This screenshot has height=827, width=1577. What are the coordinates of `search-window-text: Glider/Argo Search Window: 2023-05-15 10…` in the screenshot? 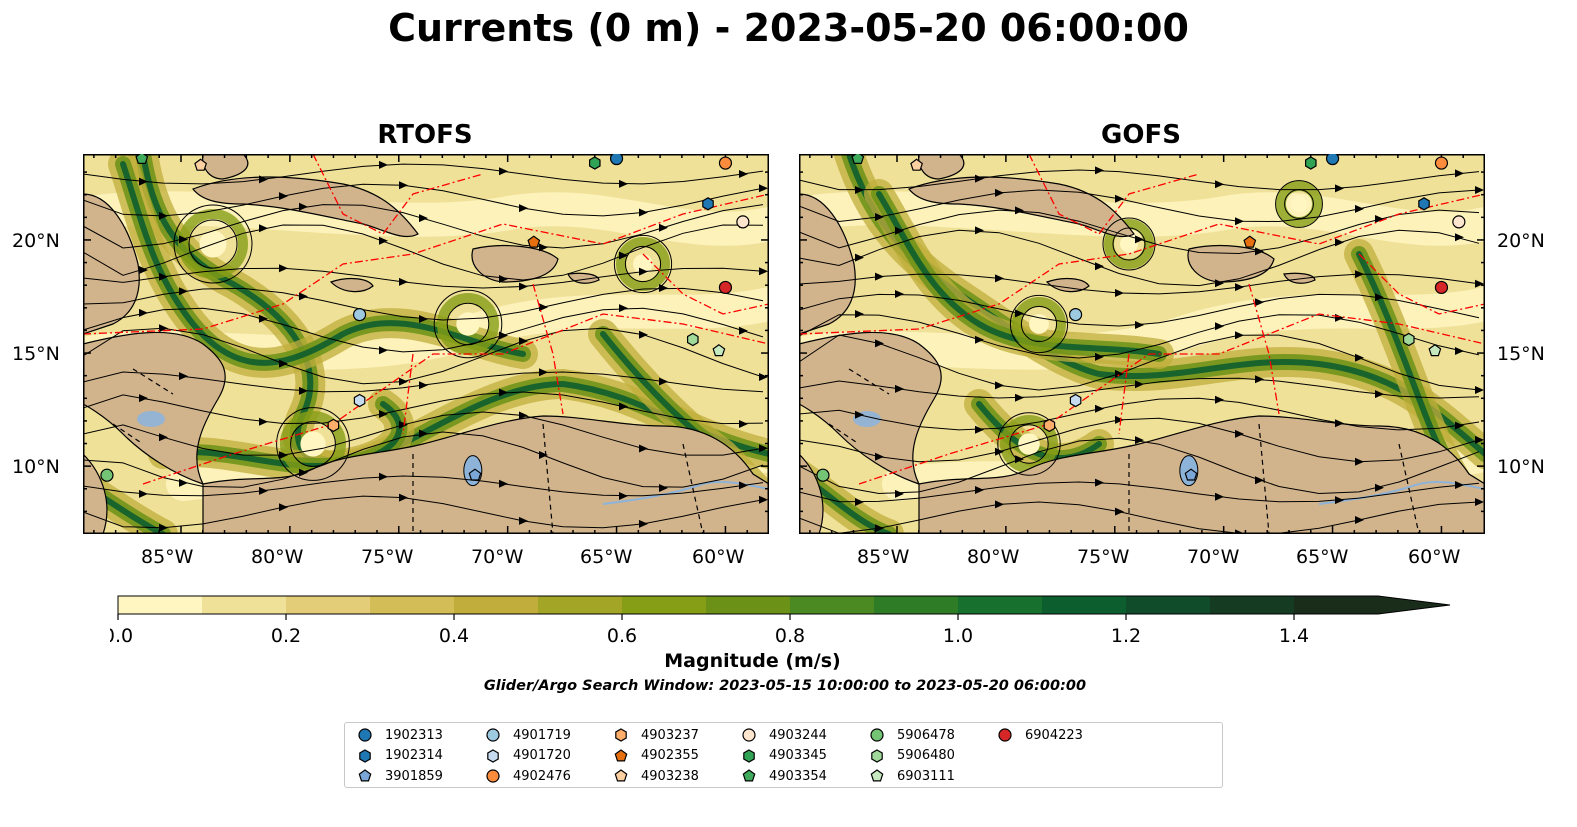 It's located at (785, 686).